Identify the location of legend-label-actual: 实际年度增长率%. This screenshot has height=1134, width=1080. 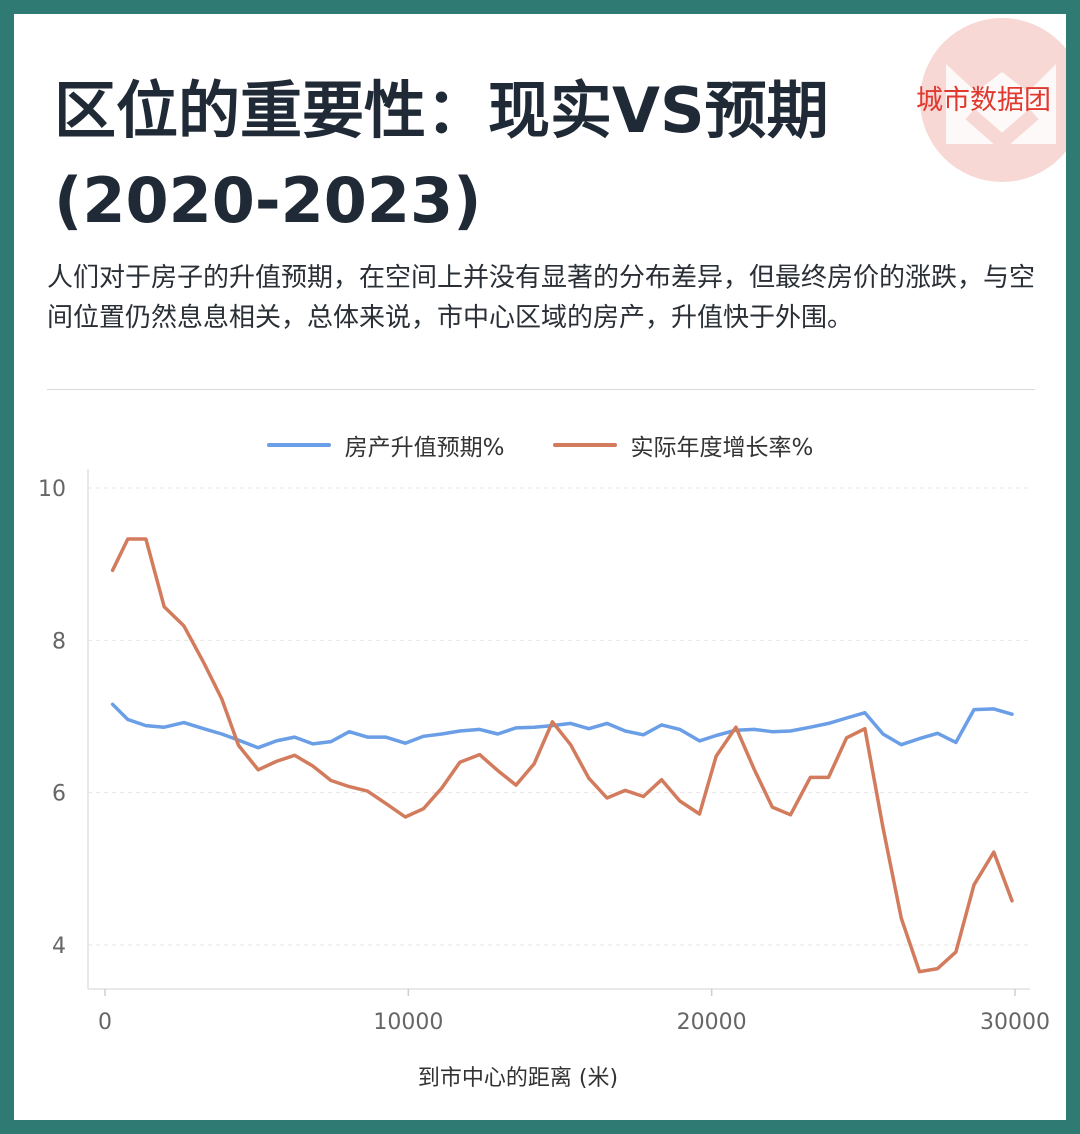
(722, 448).